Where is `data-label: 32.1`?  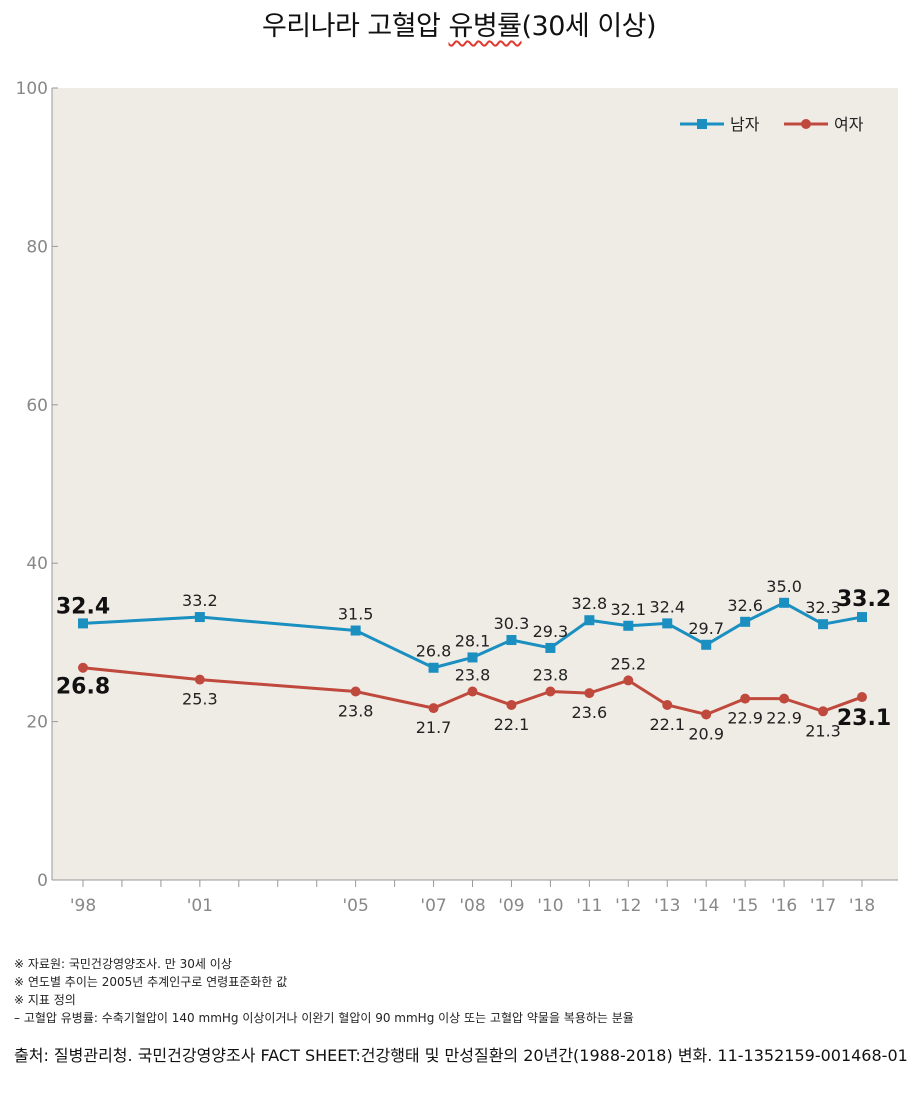
data-label: 32.1 is located at coordinates (628, 609).